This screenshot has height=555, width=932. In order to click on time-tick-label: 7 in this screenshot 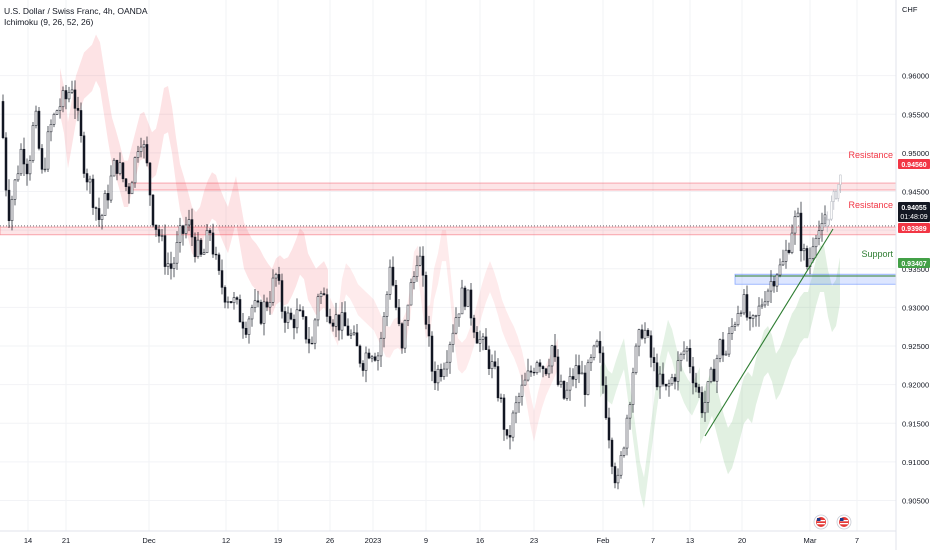, I will do `click(857, 540)`.